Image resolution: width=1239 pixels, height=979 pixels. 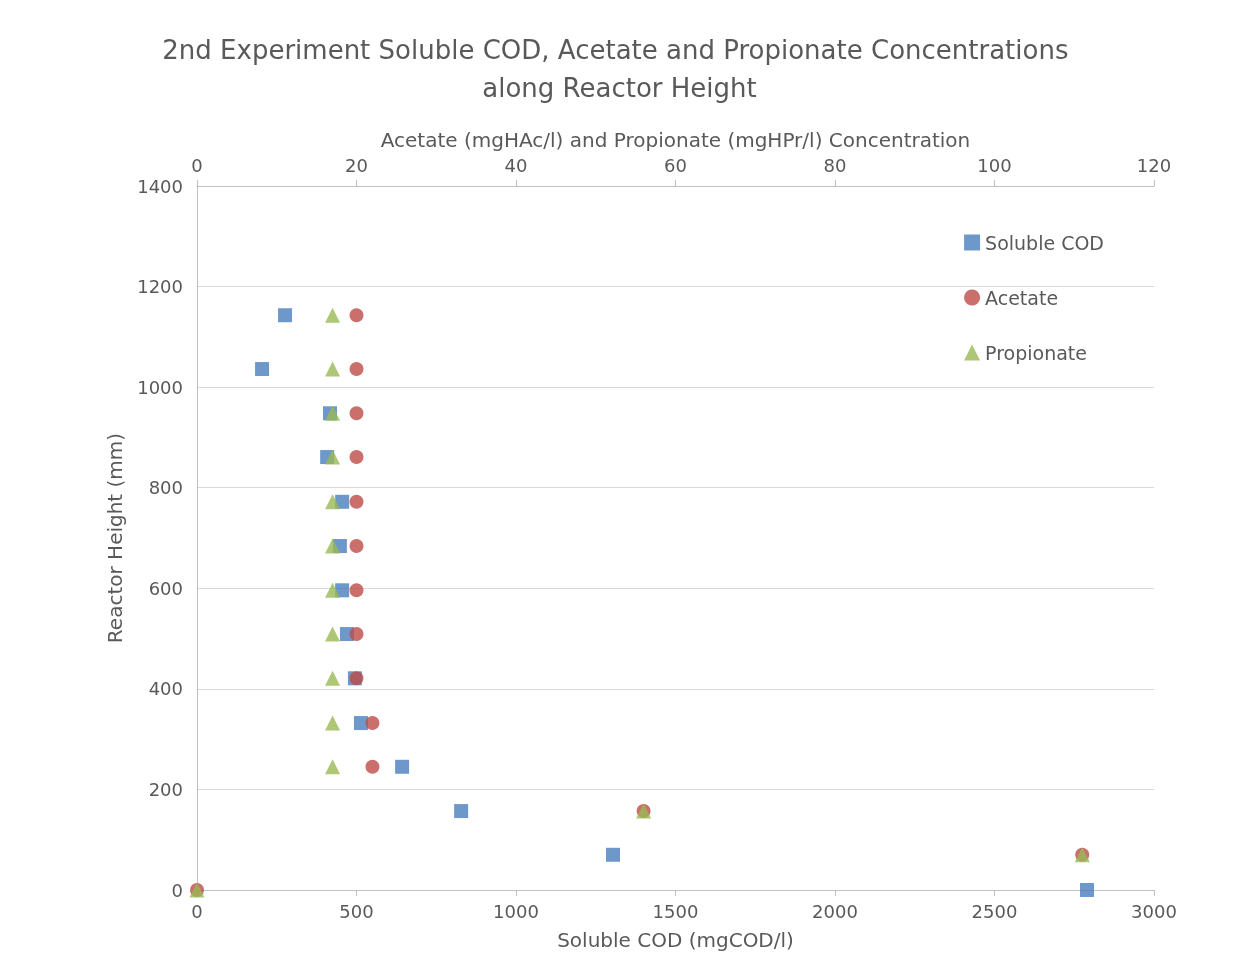 I want to click on x-tick-label: 2000, so click(x=835, y=911).